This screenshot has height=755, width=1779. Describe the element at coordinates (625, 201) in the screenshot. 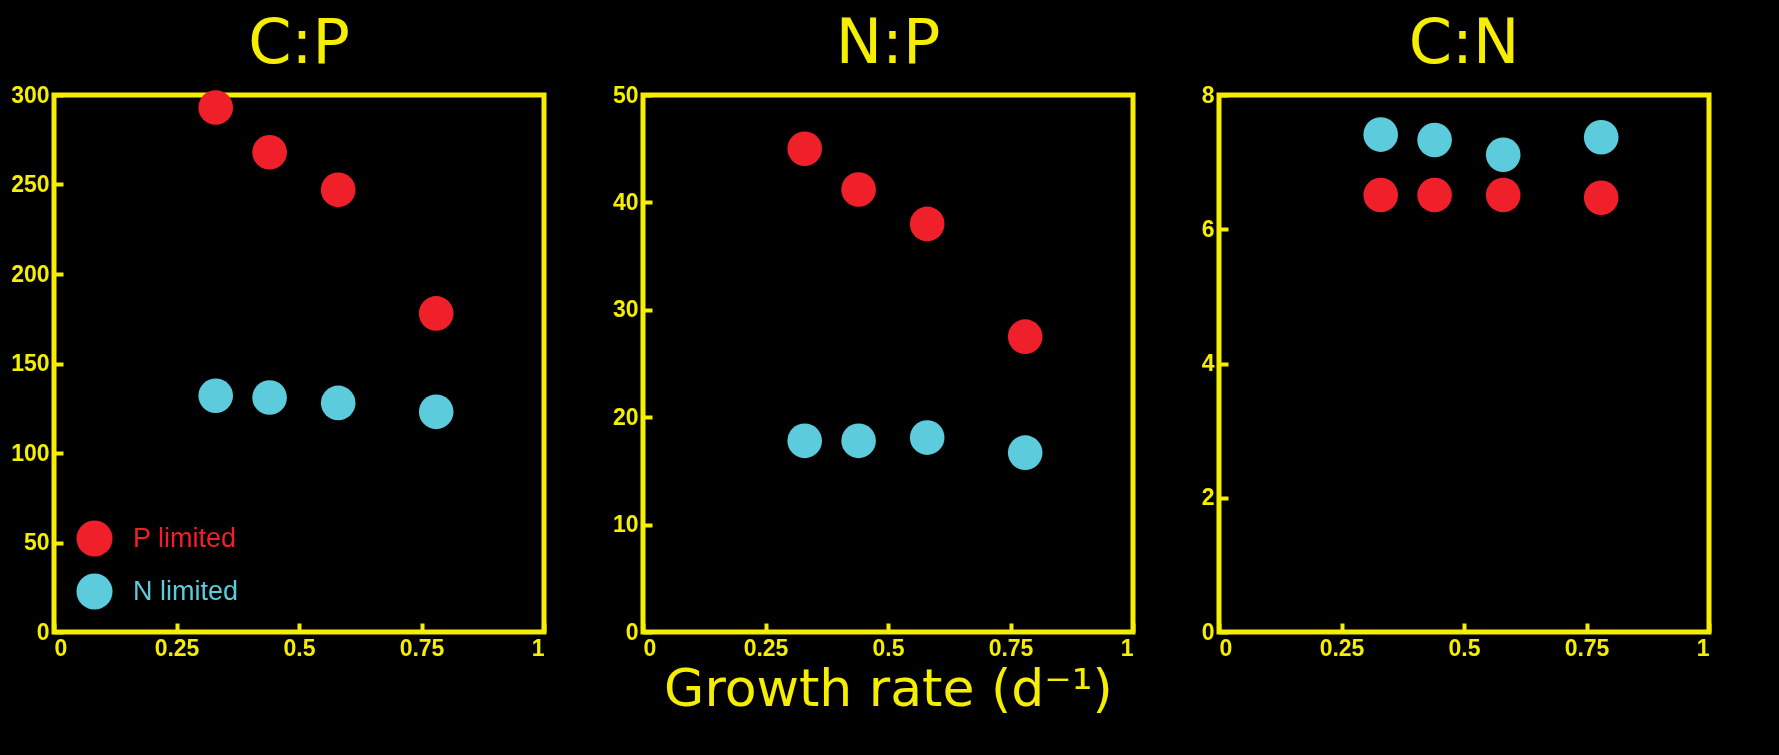

I see `y-tick-label: 40` at that location.